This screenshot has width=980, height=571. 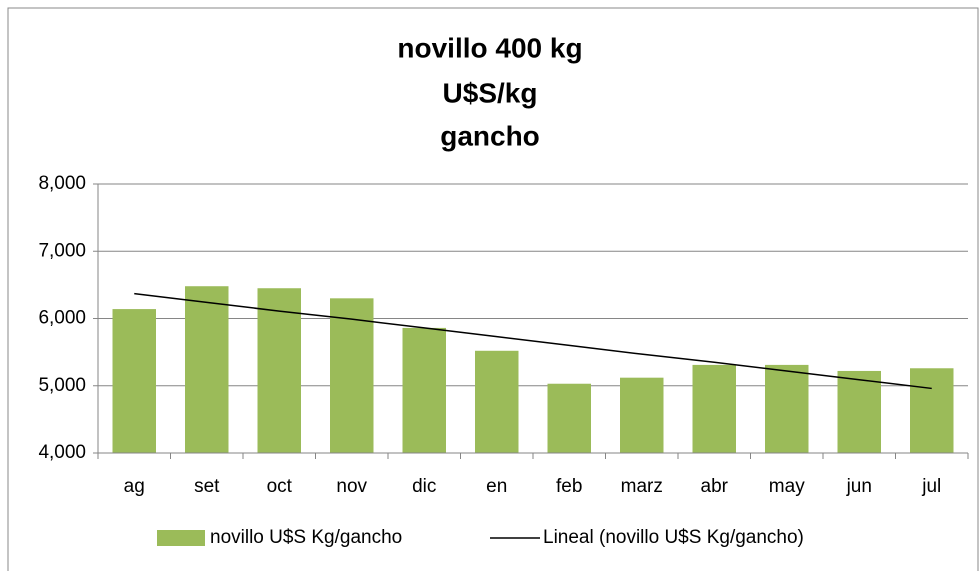 I want to click on x-tick-label: abr, so click(x=715, y=486).